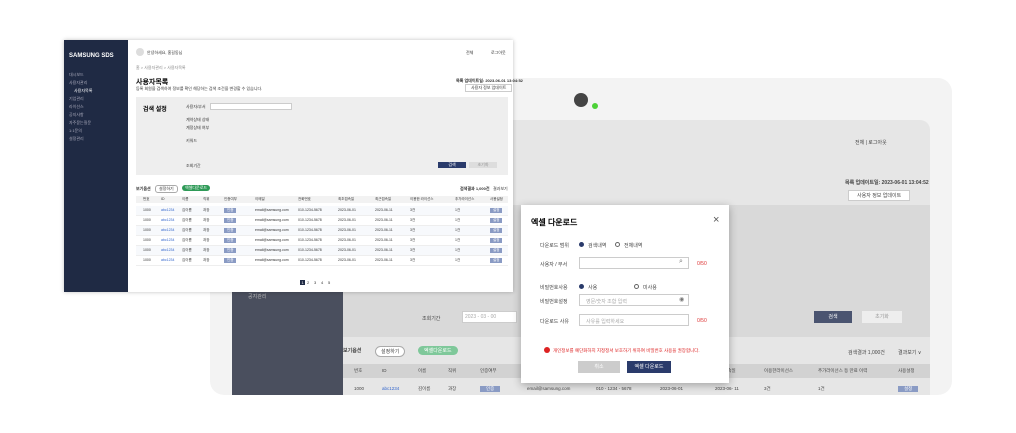  What do you see at coordinates (358, 370) in the screenshot?
I see `bg-table-header: 번호` at bounding box center [358, 370].